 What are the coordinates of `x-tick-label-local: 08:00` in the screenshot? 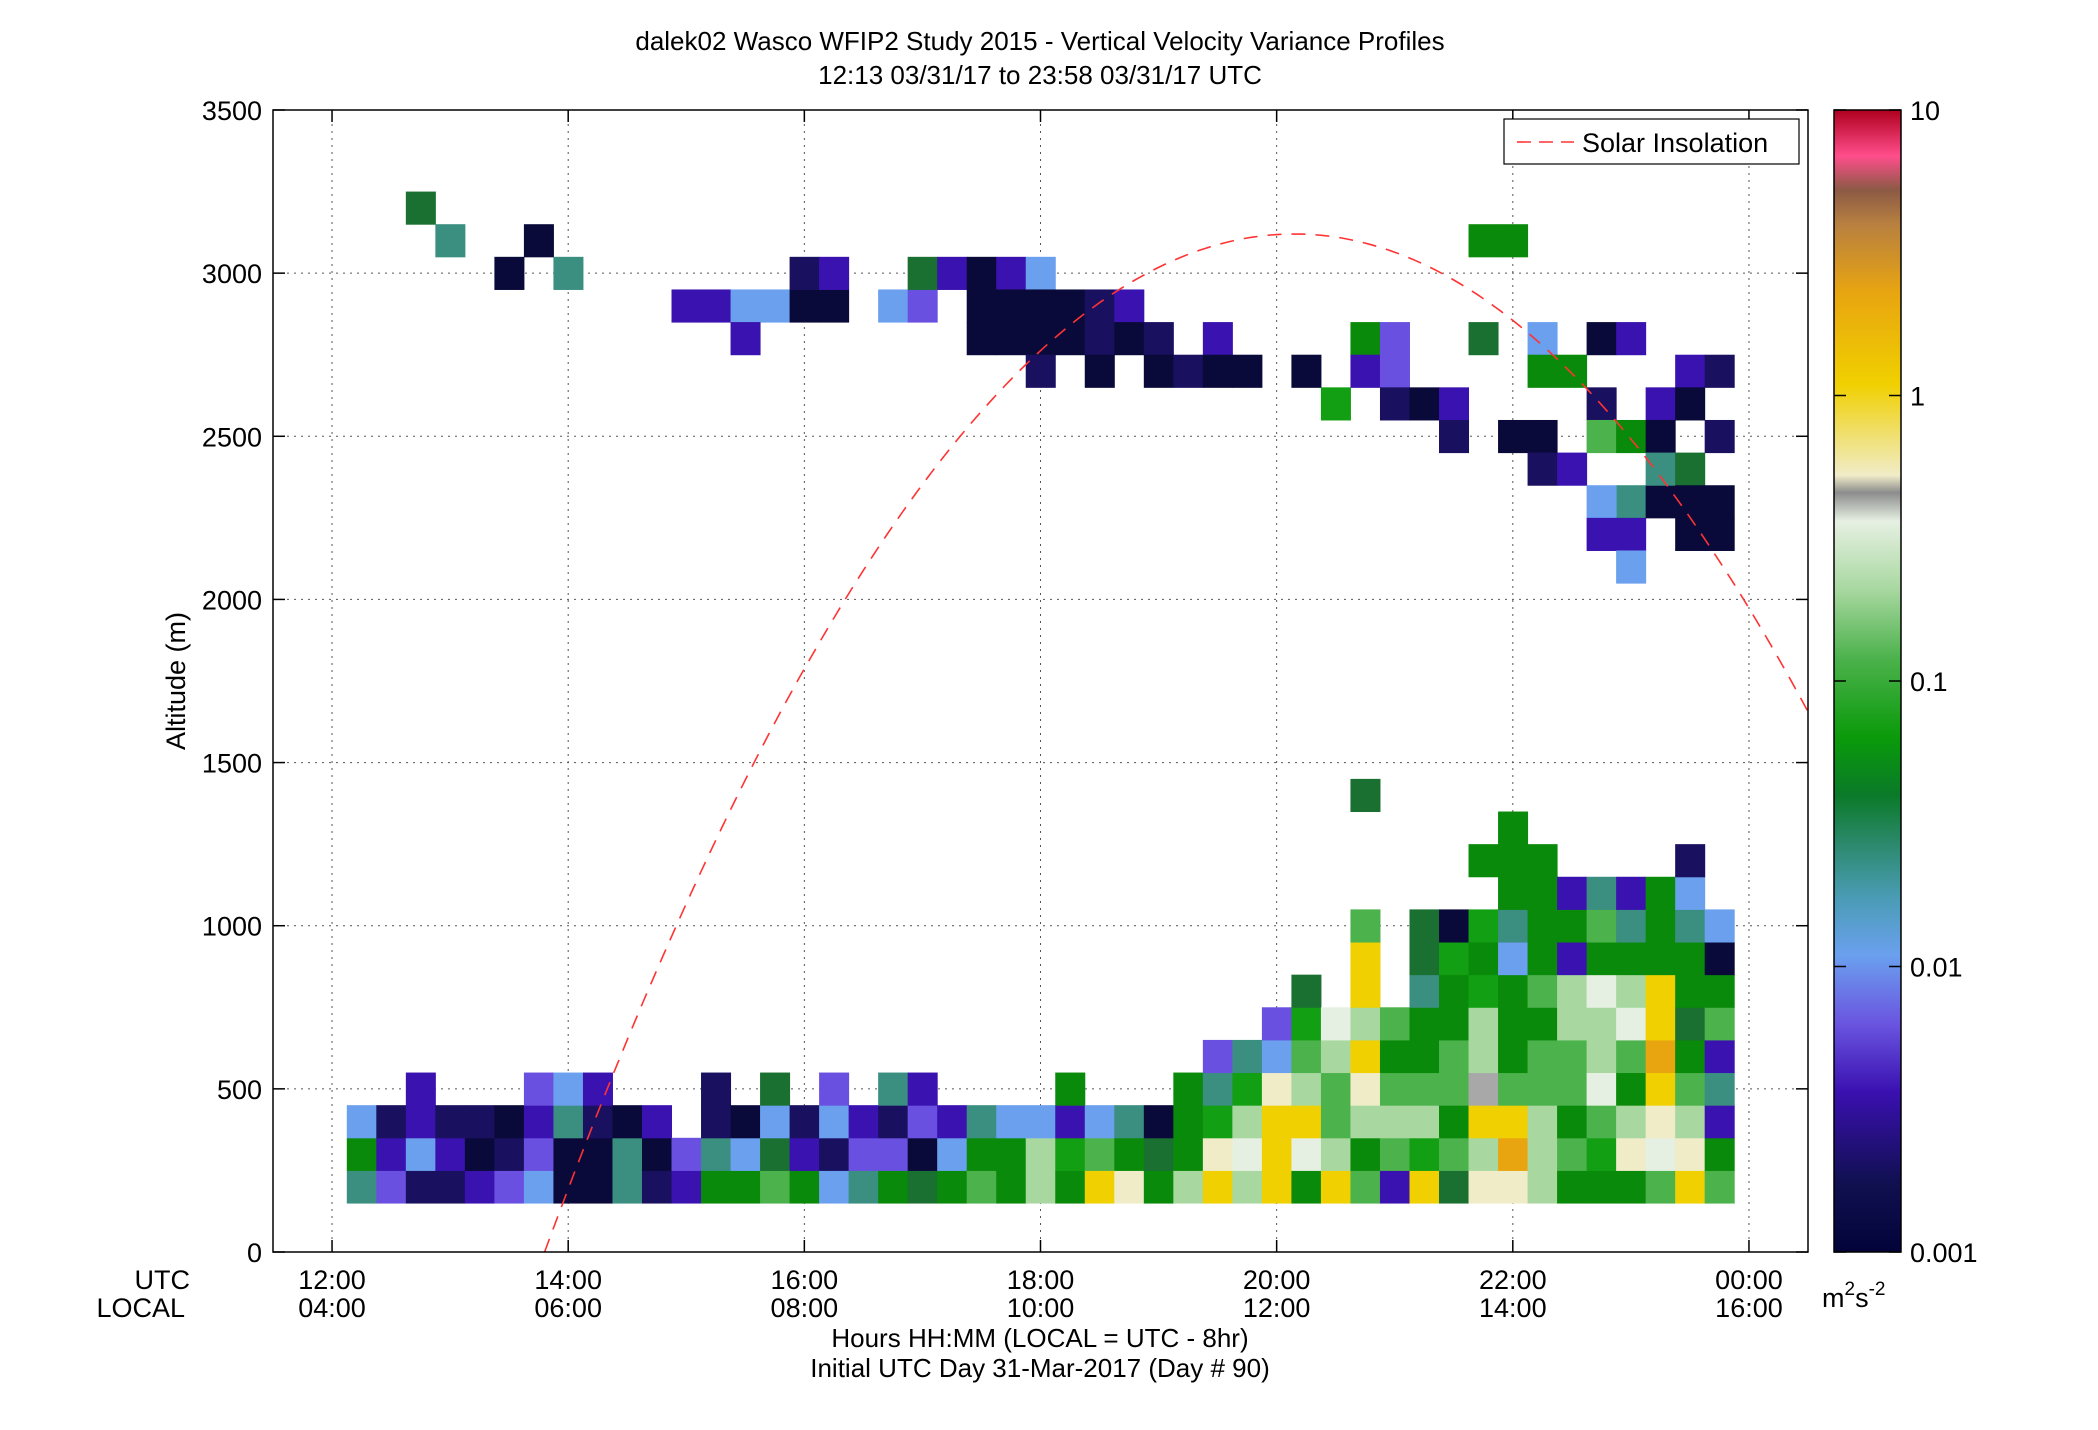 It's located at (805, 1308).